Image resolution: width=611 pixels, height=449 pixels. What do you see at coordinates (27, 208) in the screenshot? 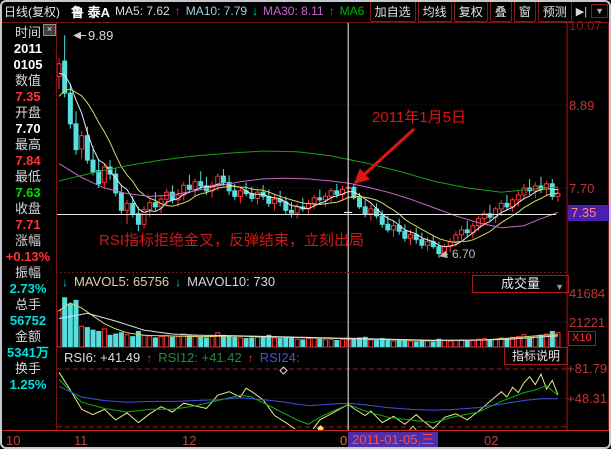
I see `sidebar-field-label: 收盘` at bounding box center [27, 208].